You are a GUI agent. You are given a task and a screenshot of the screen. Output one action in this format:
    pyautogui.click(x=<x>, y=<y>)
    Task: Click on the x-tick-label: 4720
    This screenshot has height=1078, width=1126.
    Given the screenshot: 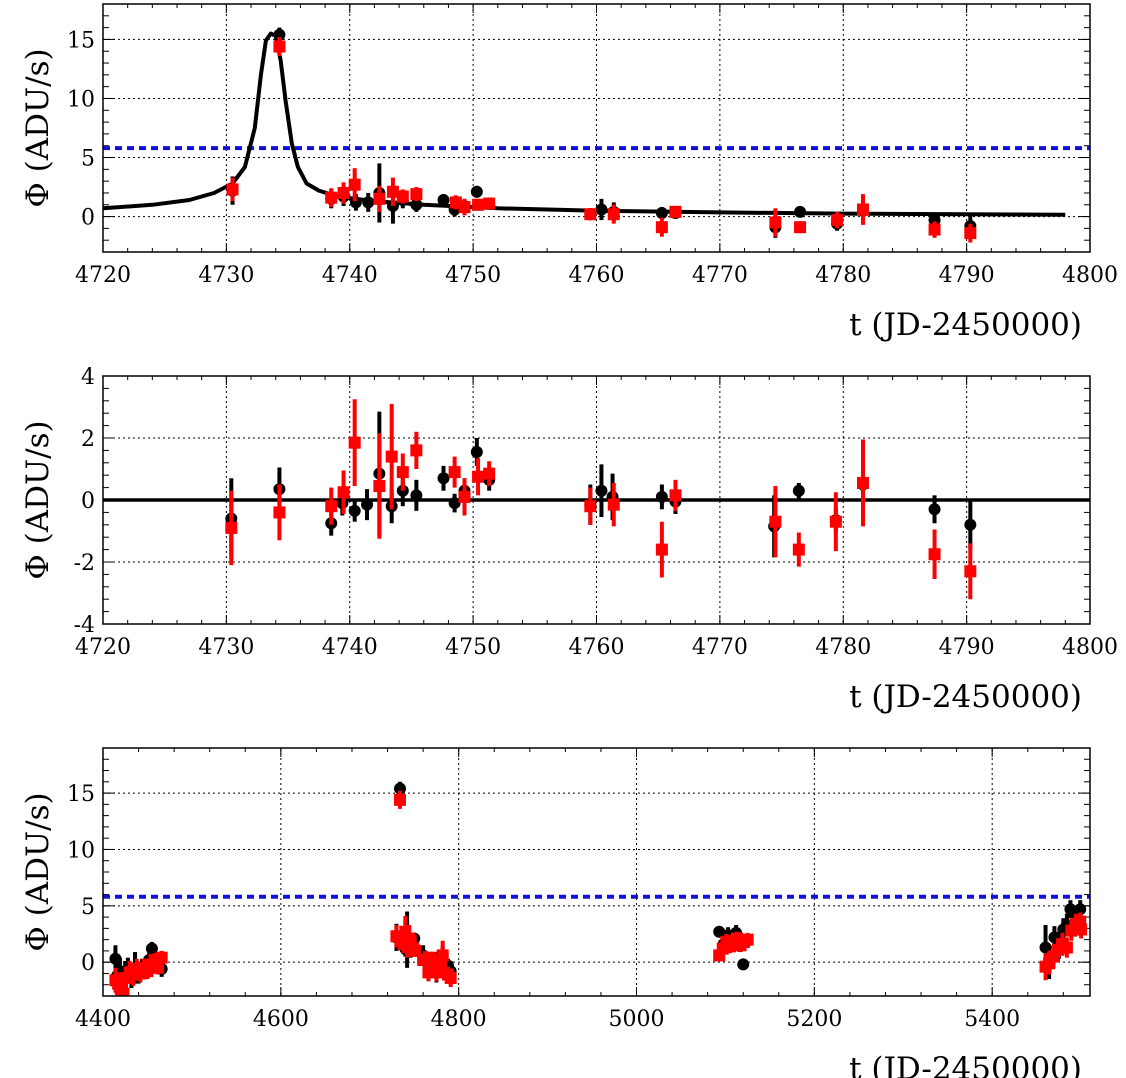 What is the action you would take?
    pyautogui.click(x=103, y=275)
    